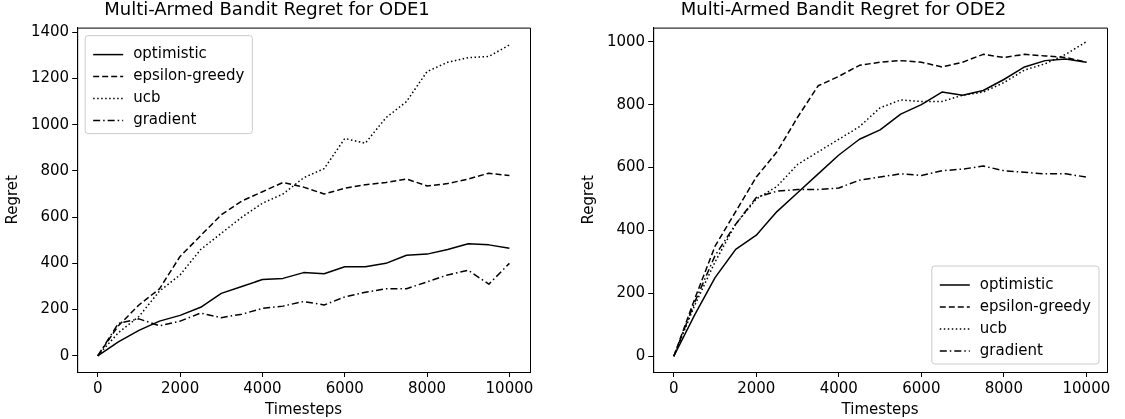 This screenshot has height=419, width=1125. Describe the element at coordinates (50, 77) in the screenshot. I see `y-tick-label: 1200` at that location.